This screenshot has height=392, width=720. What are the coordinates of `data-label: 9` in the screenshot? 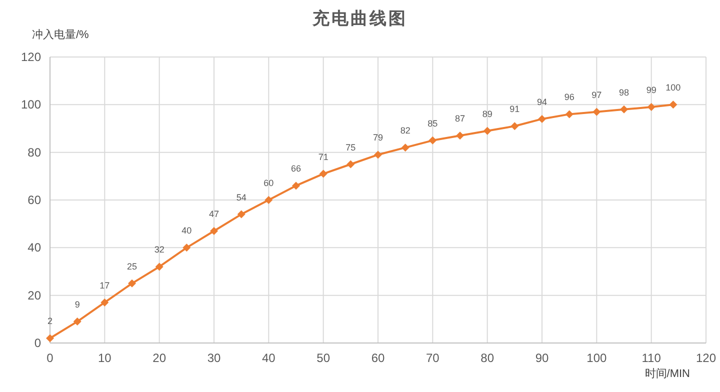 It's located at (77, 305).